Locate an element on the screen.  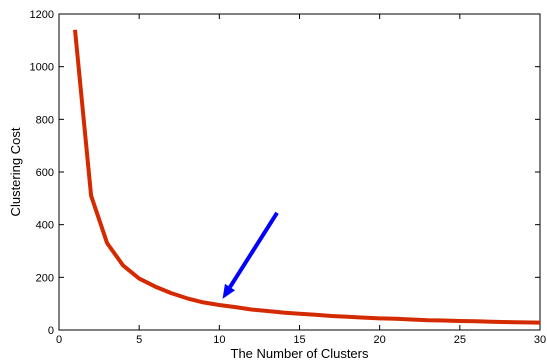
x-tick-label: 0 is located at coordinates (59, 340).